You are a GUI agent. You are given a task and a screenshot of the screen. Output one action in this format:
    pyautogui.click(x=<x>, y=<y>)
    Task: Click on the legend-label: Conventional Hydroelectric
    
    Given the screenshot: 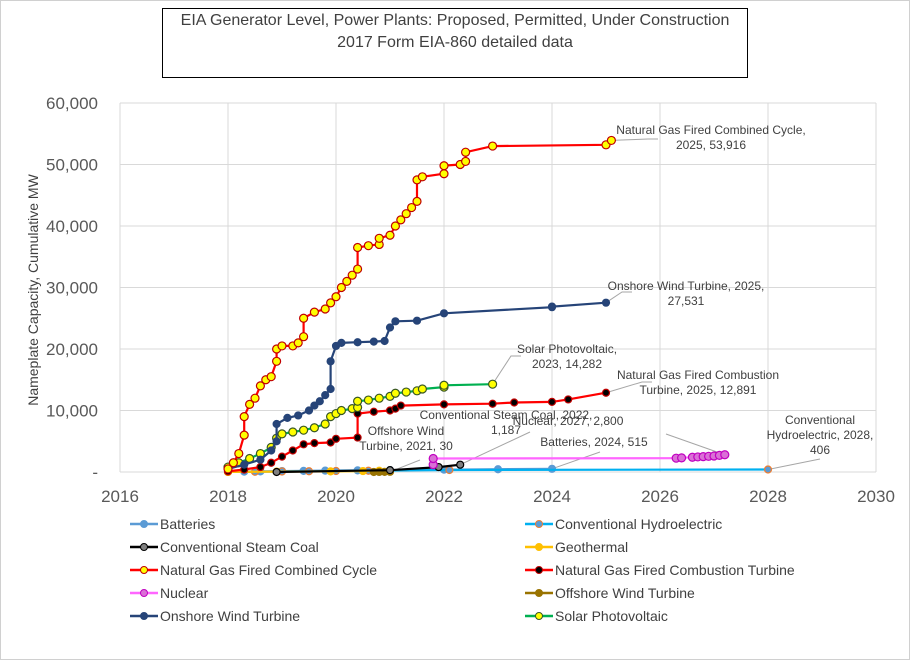 What is the action you would take?
    pyautogui.click(x=639, y=524)
    